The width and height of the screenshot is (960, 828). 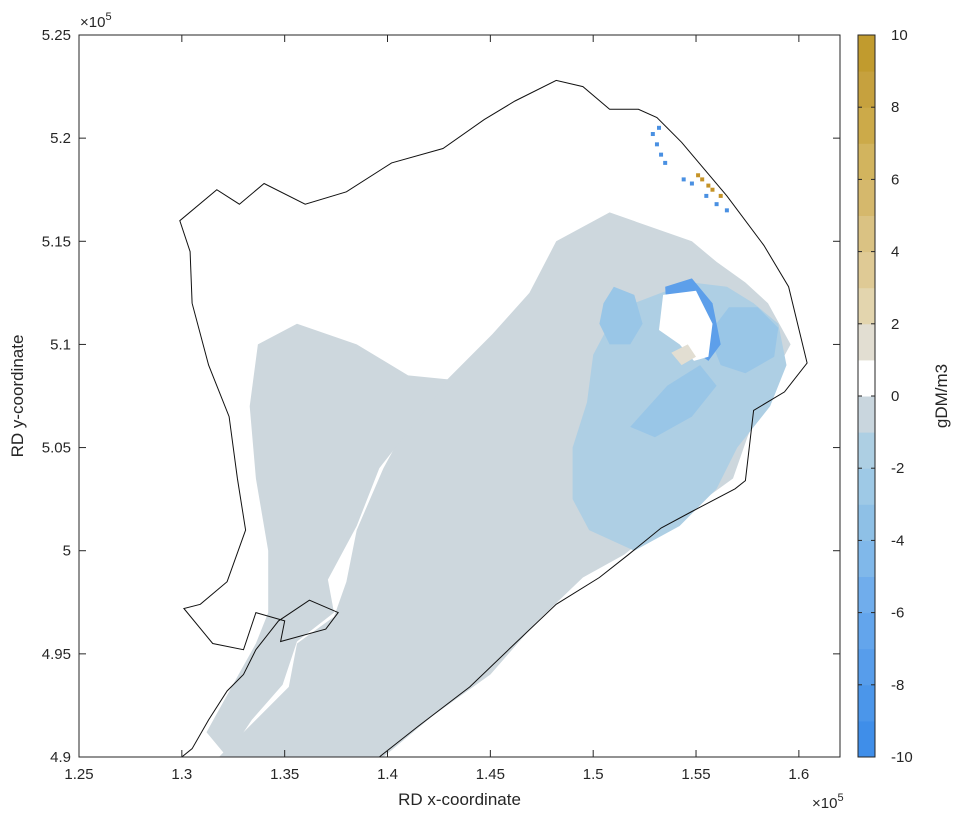 I want to click on x-tick-label: 1.5, so click(x=593, y=774).